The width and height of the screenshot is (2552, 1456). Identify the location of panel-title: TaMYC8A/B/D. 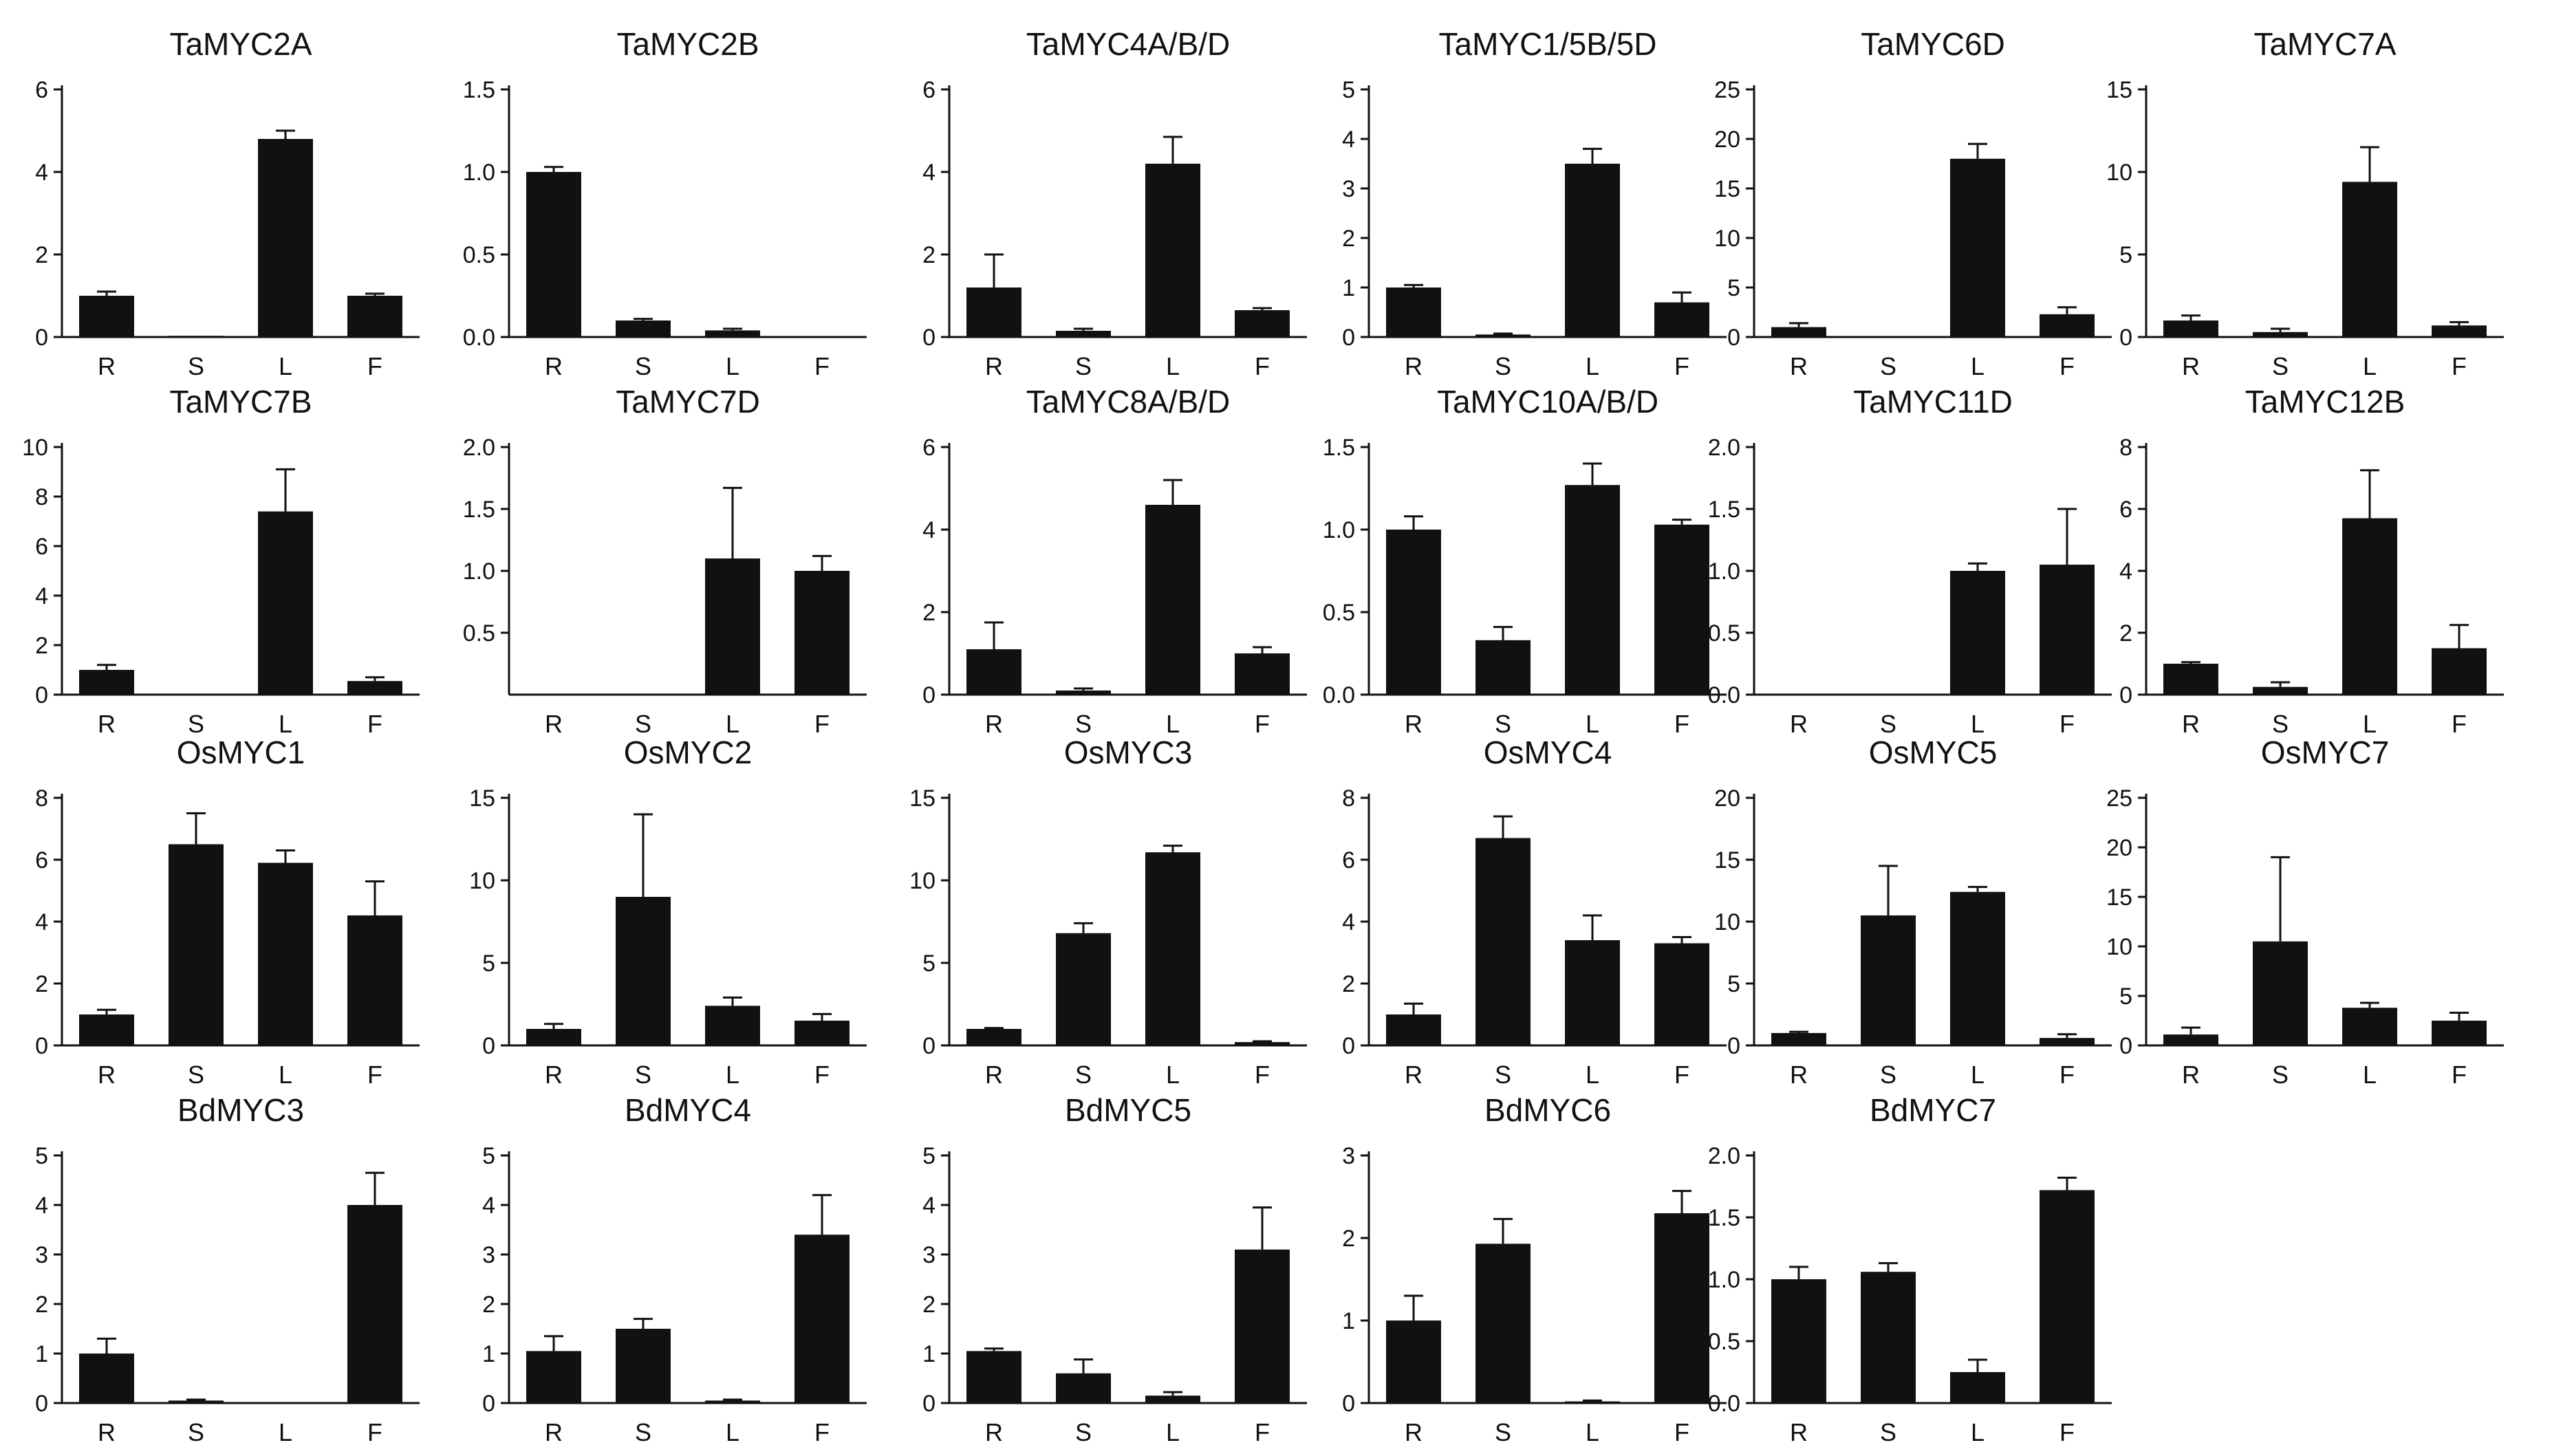
(1128, 402).